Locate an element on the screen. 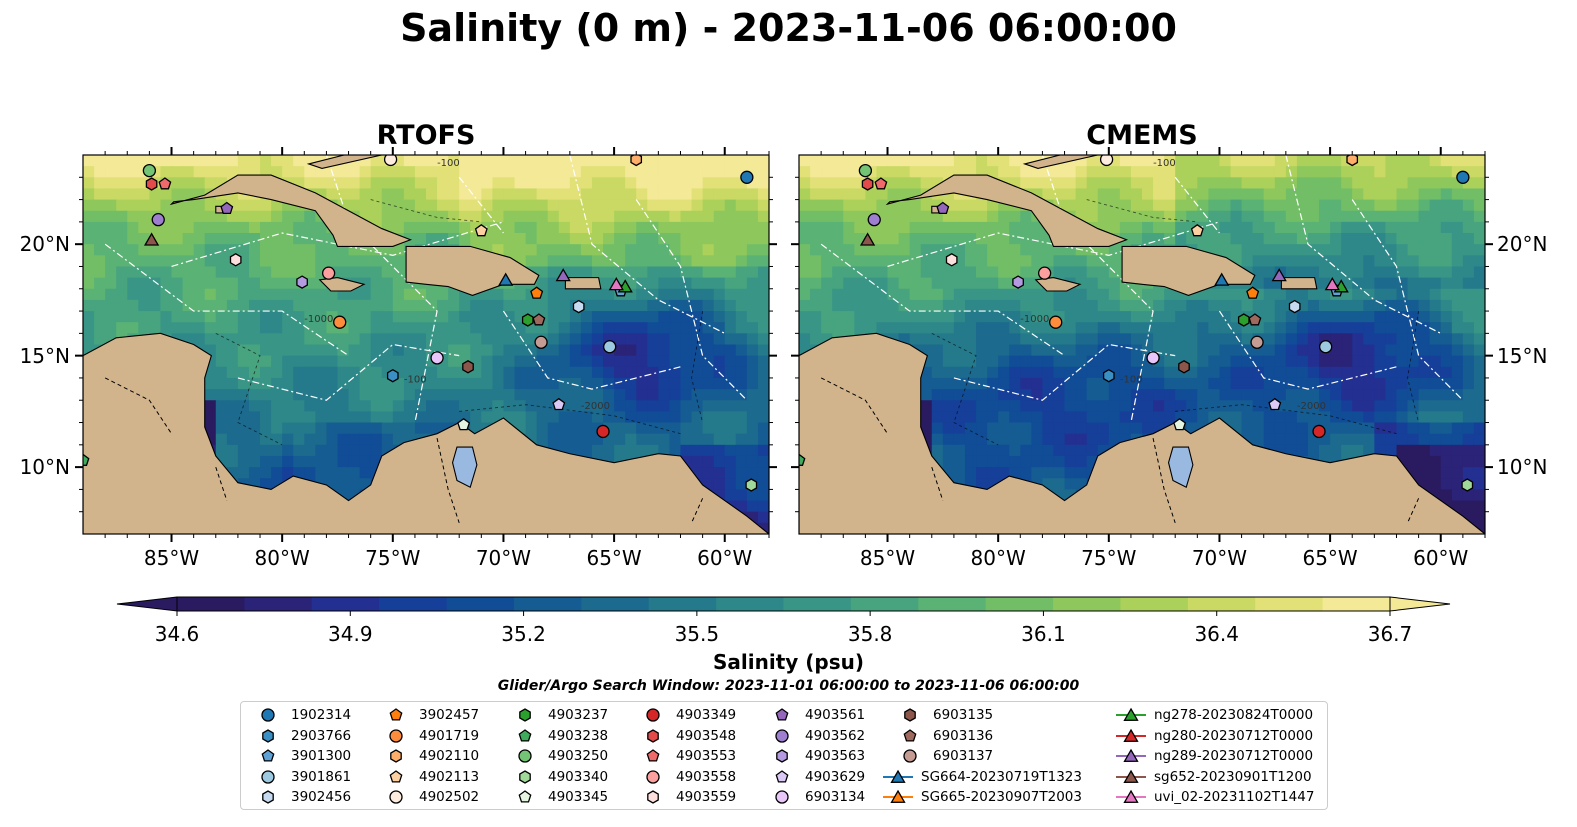 The height and width of the screenshot is (827, 1577). legend-item: 4903349 is located at coordinates (687, 715).